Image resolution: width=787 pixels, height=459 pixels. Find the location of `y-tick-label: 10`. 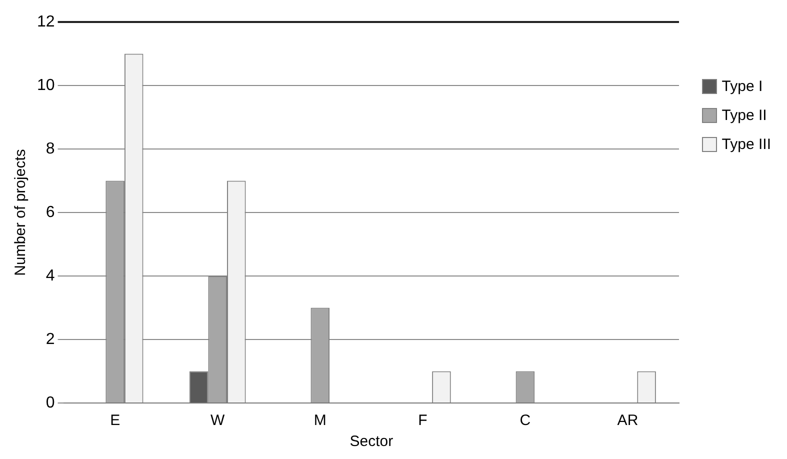

y-tick-label: 10 is located at coordinates (46, 85).